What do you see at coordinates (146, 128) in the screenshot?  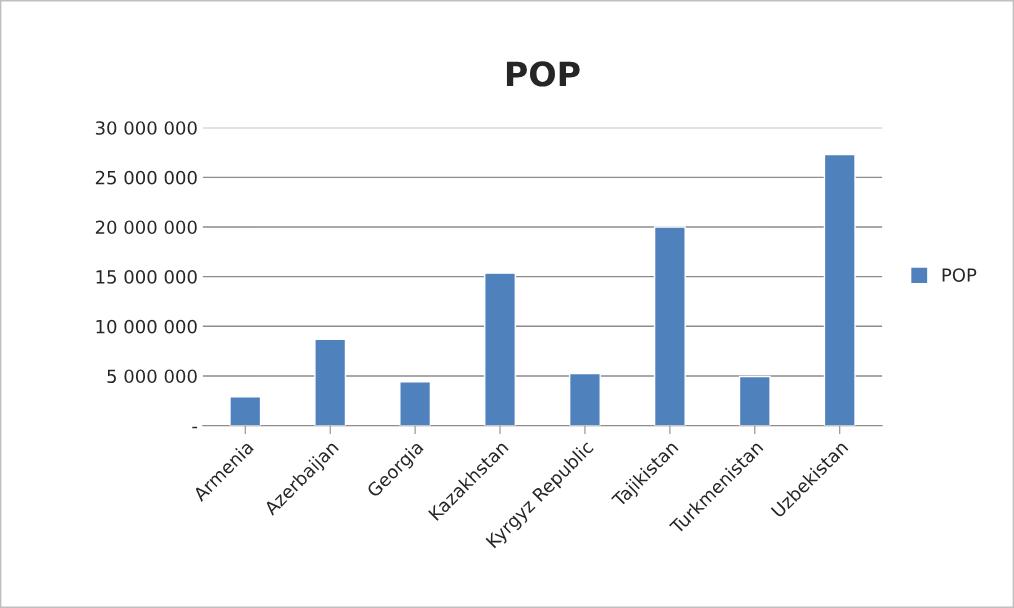 I see `y-tick-label: 30 000 000` at bounding box center [146, 128].